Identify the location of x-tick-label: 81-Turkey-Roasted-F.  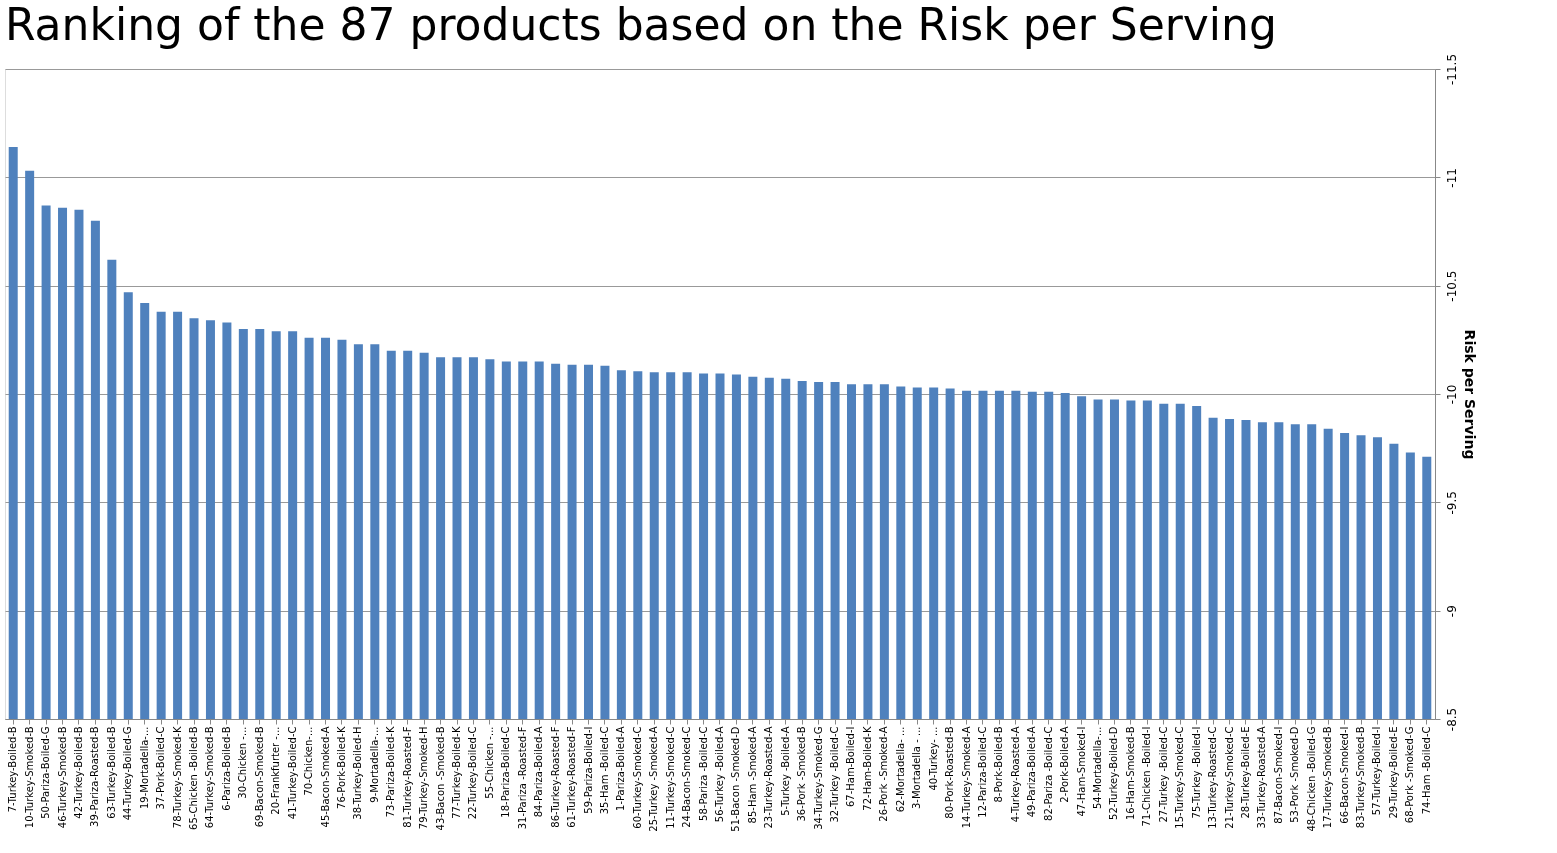
(407, 777).